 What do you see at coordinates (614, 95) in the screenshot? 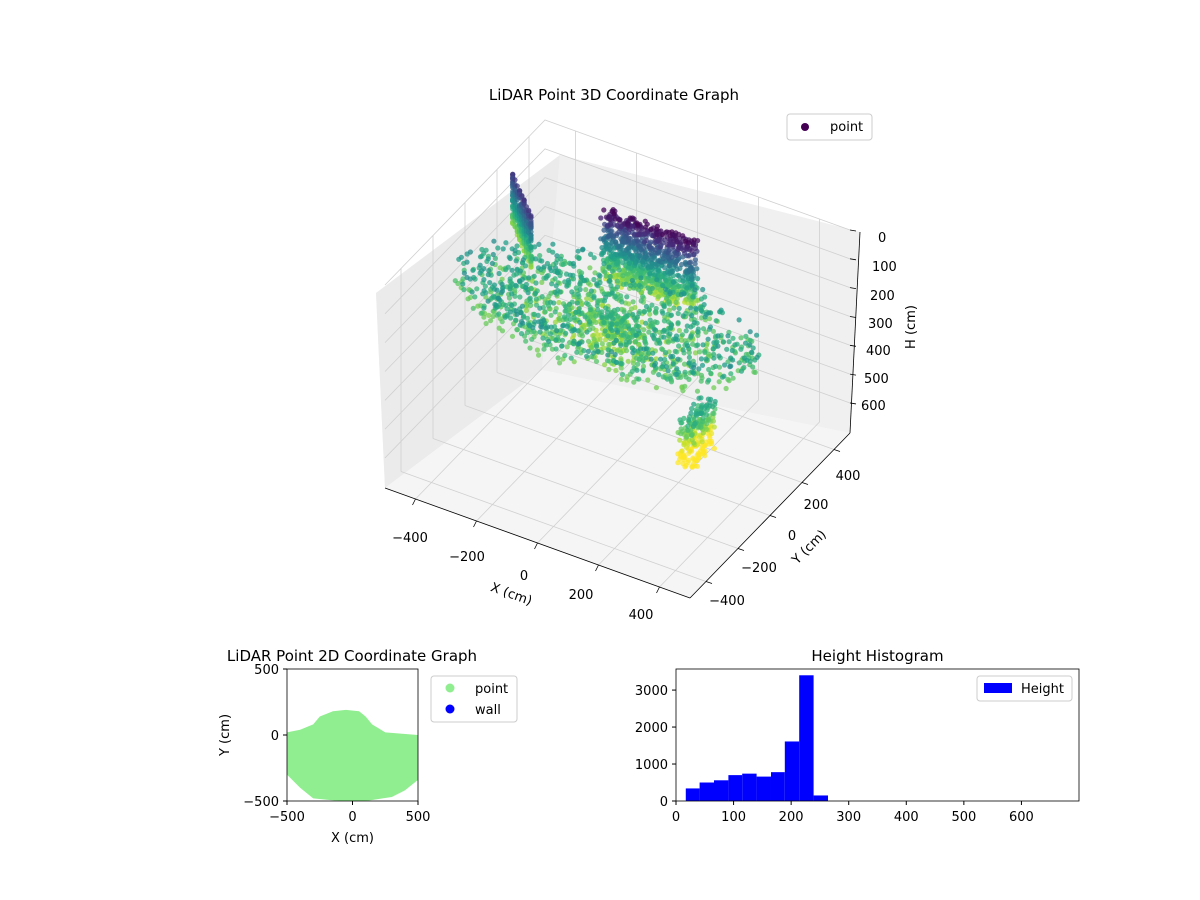
I see `chart-3d-title: LiDAR Point 3D Coordinate Graph` at bounding box center [614, 95].